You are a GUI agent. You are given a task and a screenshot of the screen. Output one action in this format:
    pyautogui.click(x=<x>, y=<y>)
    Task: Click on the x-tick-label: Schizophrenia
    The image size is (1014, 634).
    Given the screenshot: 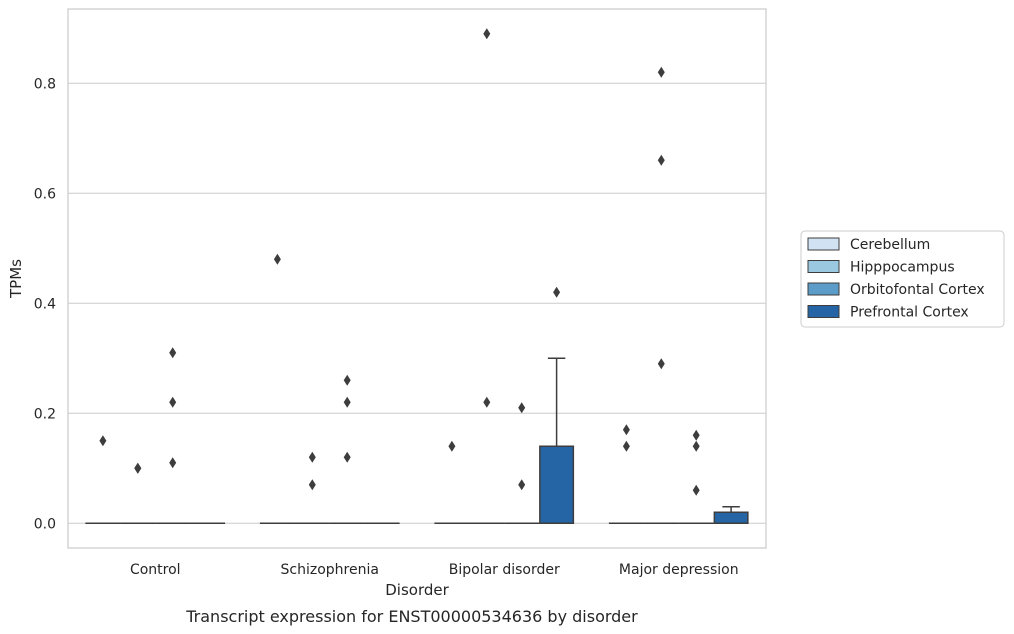 What is the action you would take?
    pyautogui.click(x=330, y=570)
    